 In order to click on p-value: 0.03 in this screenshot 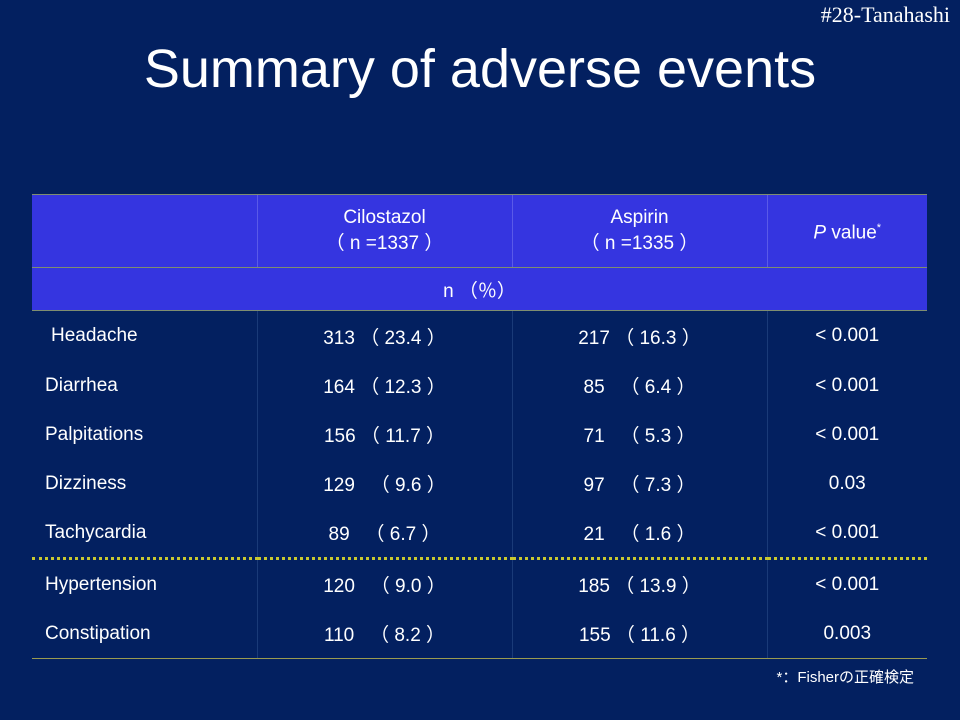, I will do `click(846, 483)`.